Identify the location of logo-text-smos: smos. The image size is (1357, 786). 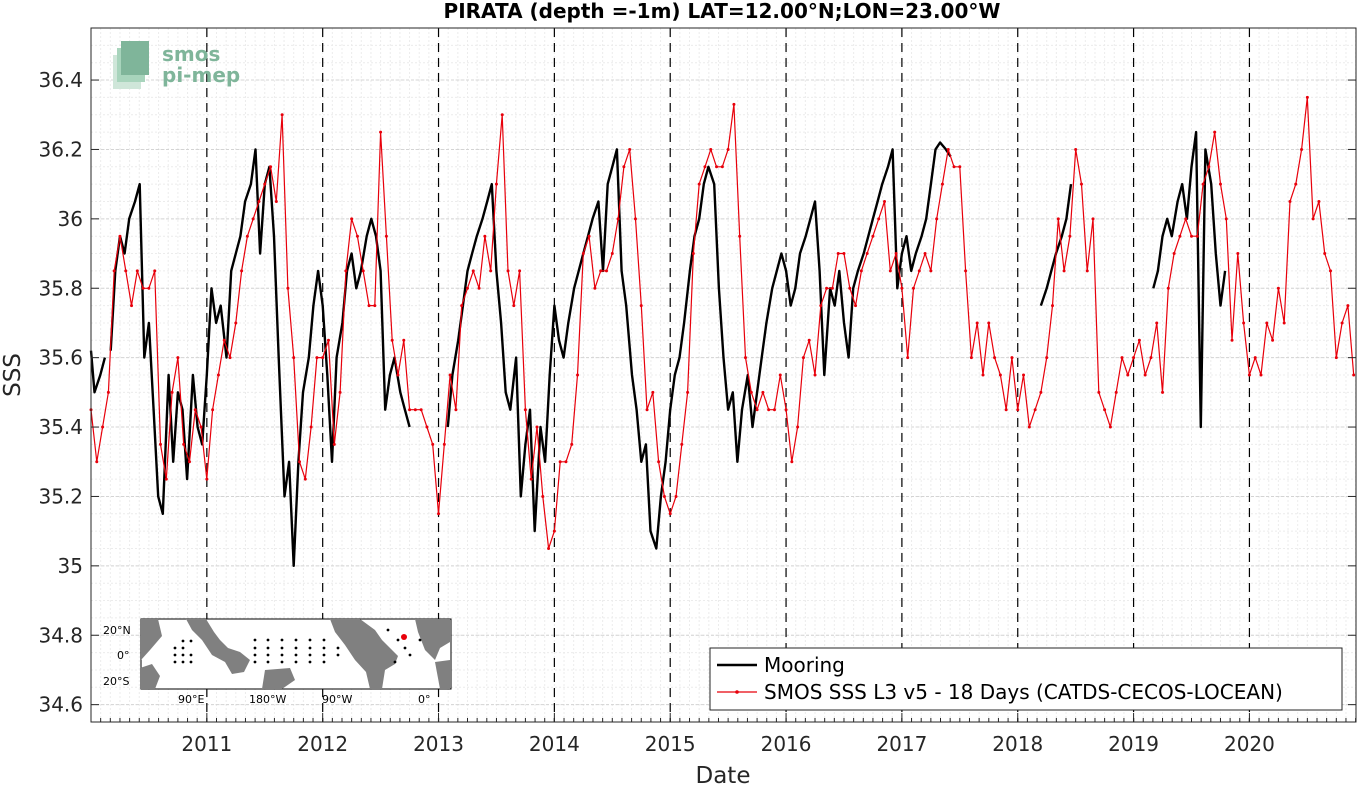
(191, 54).